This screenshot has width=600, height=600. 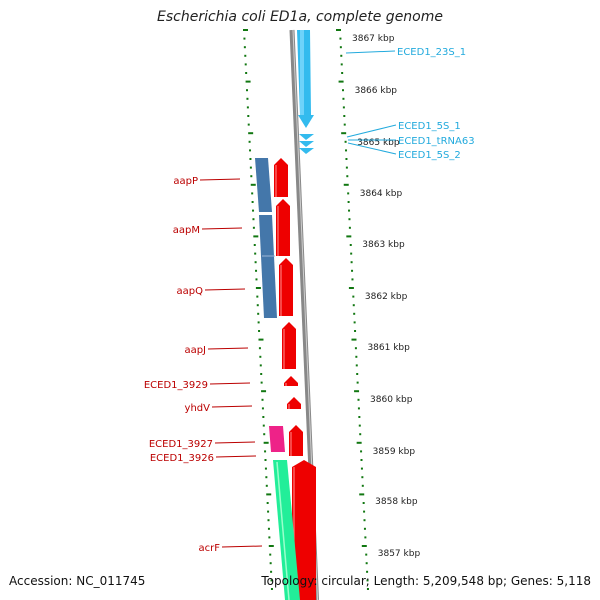 What do you see at coordinates (277, 439) in the screenshot?
I see `gene-ECED1_3927-block` at bounding box center [277, 439].